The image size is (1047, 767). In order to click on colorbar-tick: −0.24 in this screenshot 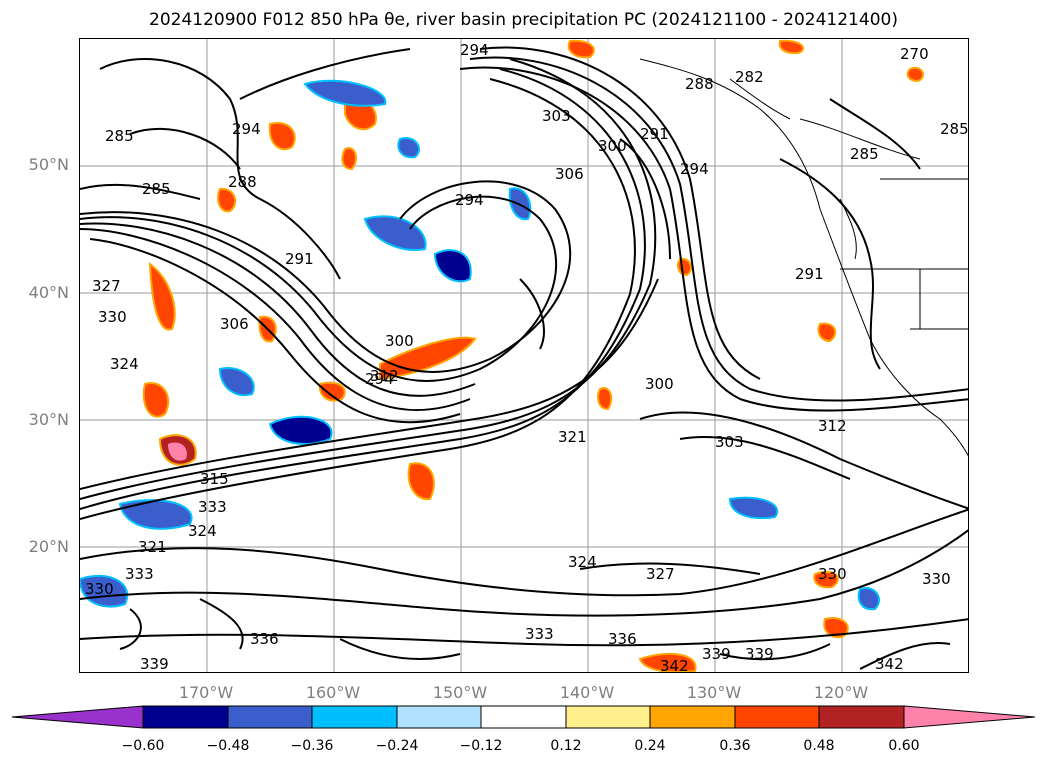, I will do `click(397, 746)`.